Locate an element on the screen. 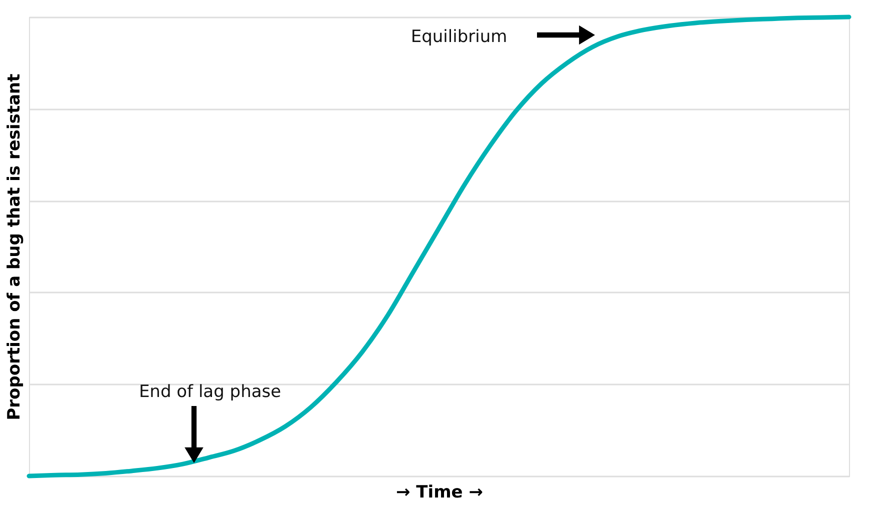 Image resolution: width=881 pixels, height=512 pixels. annotation: Equilibrium is located at coordinates (459, 37).